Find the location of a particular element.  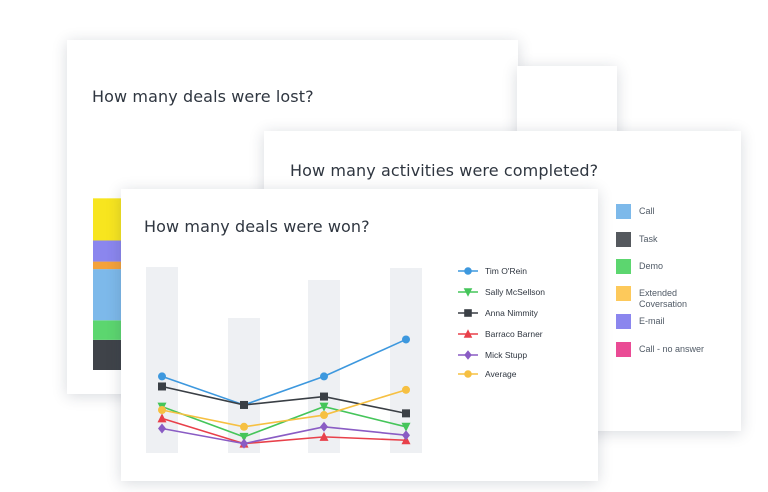

won-legend-label: Average is located at coordinates (501, 374).